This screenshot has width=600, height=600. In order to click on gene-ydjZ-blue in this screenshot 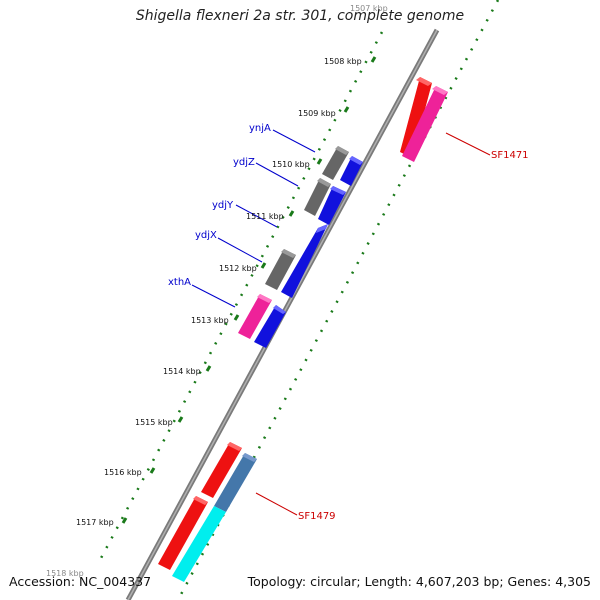, I will do `click(332, 205)`.